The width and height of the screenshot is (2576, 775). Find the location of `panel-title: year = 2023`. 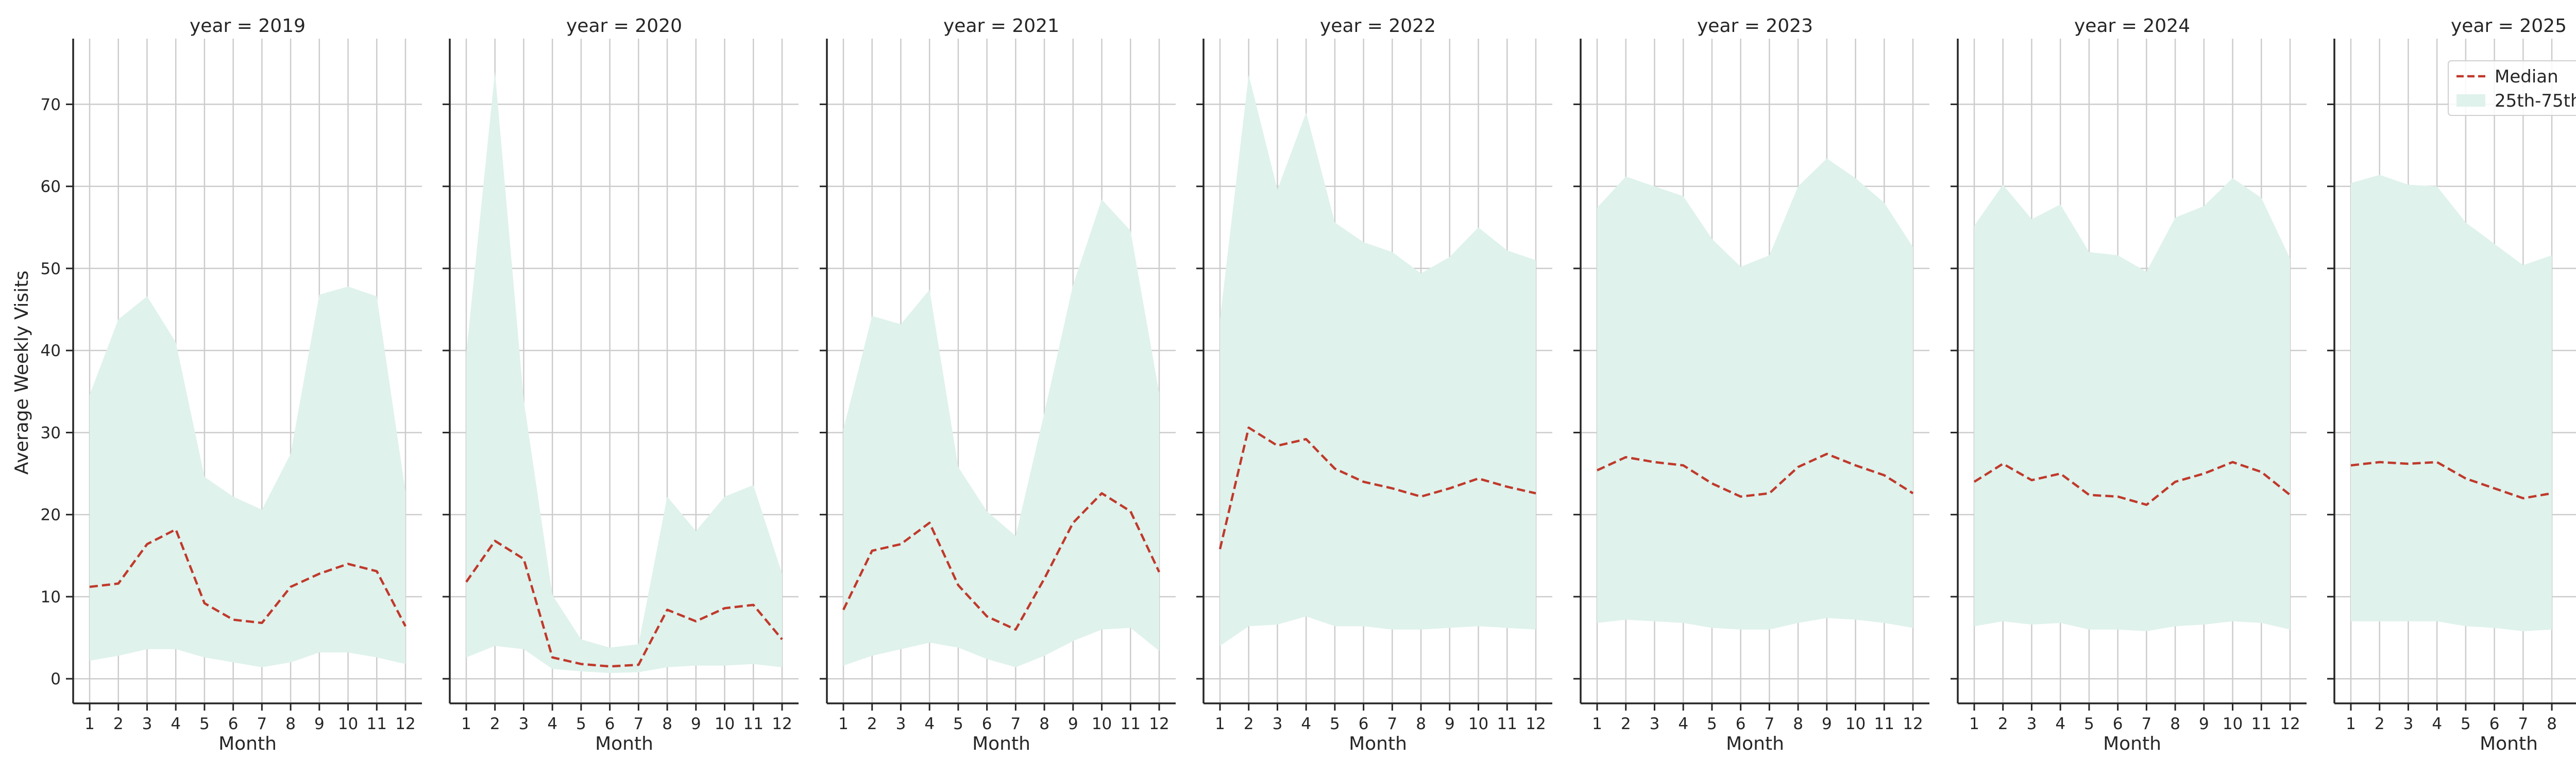

panel-title: year = 2023 is located at coordinates (1755, 26).